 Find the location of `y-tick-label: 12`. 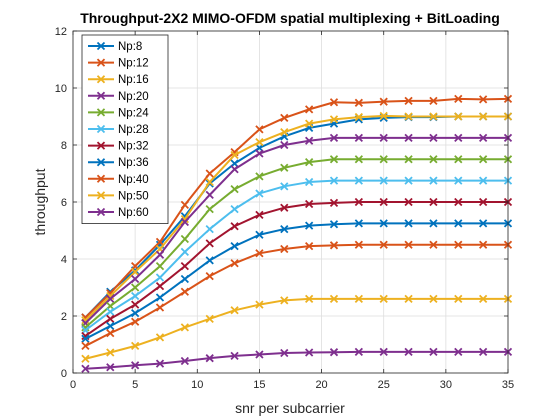

y-tick-label: 12 is located at coordinates (61, 32).